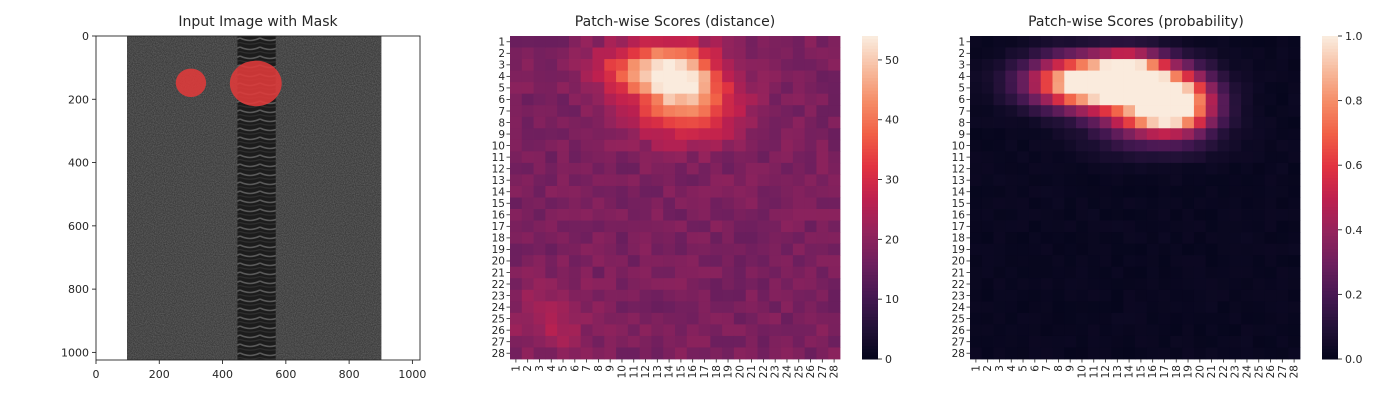 Image resolution: width=1400 pixels, height=400 pixels. What do you see at coordinates (498, 146) in the screenshot?
I see `heatmap-y-tick-label: 10` at bounding box center [498, 146].